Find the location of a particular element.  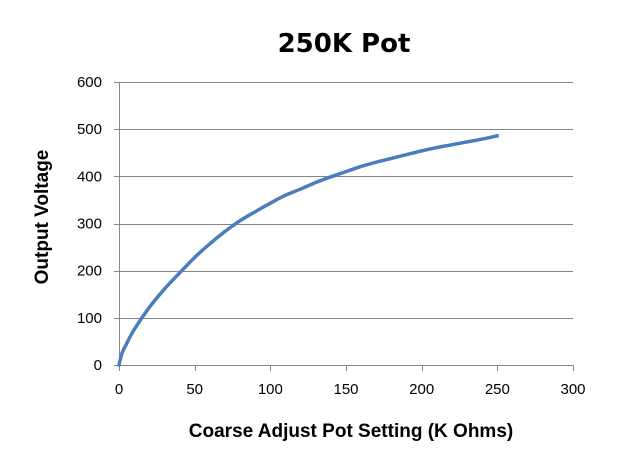

y-tick-label-200: 200 is located at coordinates (89, 271).